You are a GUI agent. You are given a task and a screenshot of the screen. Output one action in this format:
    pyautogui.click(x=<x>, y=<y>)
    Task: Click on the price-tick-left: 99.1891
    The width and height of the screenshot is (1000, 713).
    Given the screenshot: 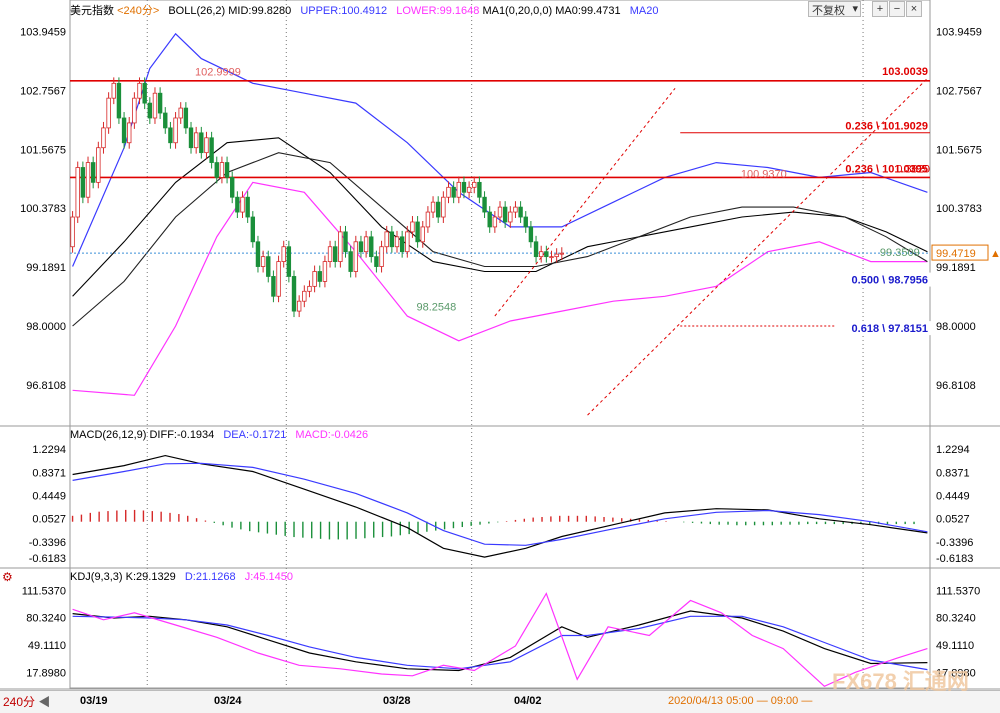 What is the action you would take?
    pyautogui.click(x=46, y=268)
    